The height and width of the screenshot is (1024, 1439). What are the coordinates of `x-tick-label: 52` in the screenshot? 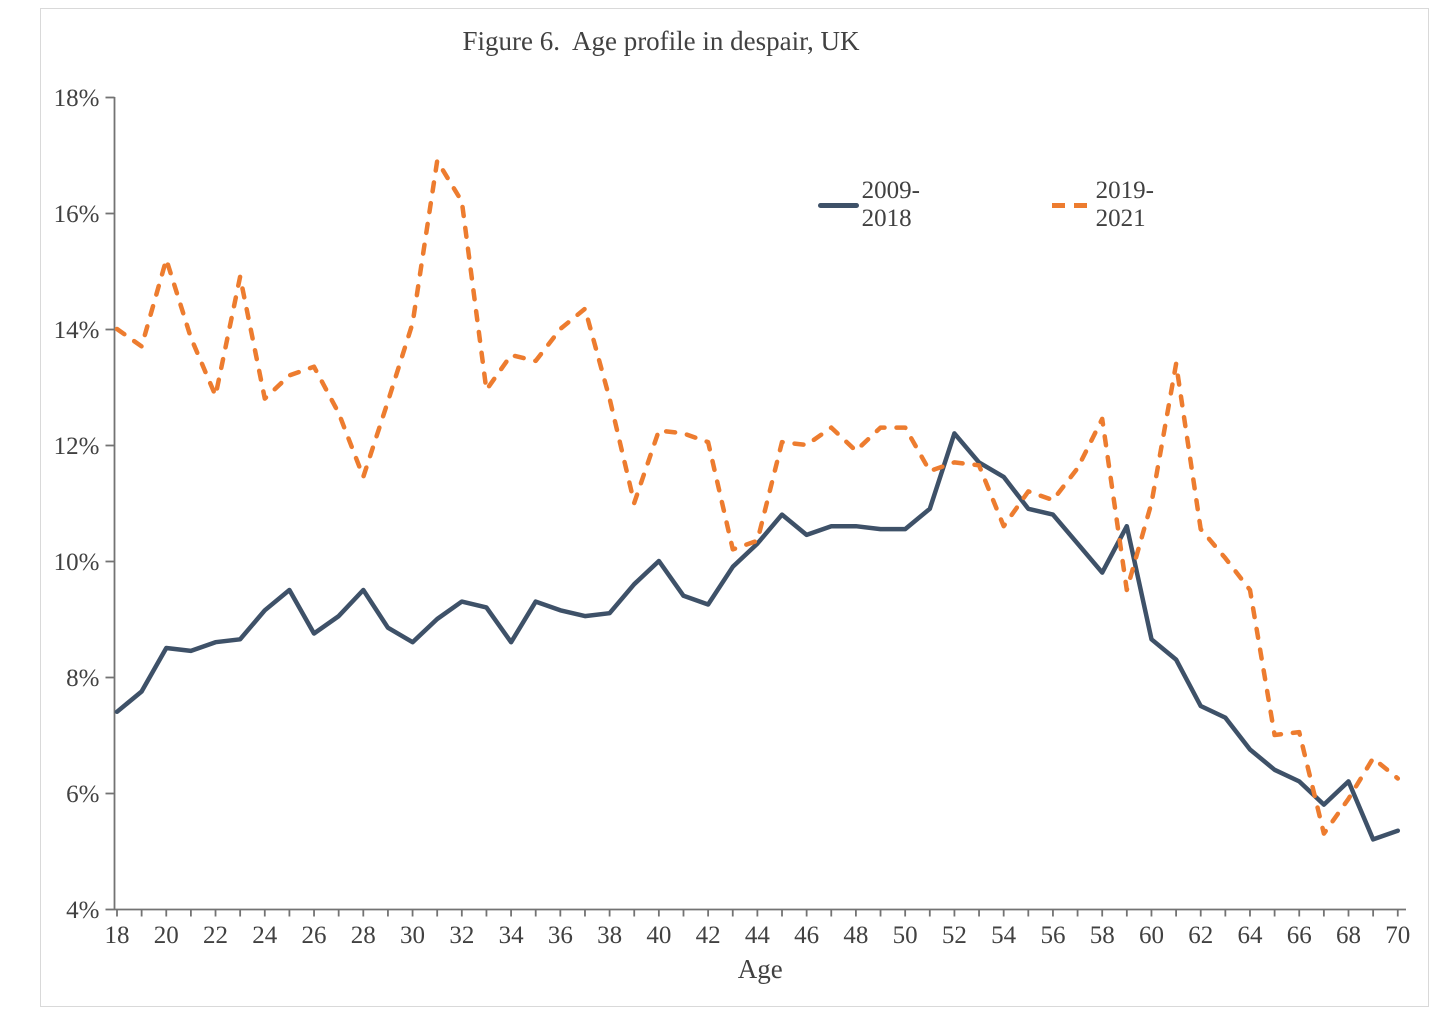 It's located at (954, 935).